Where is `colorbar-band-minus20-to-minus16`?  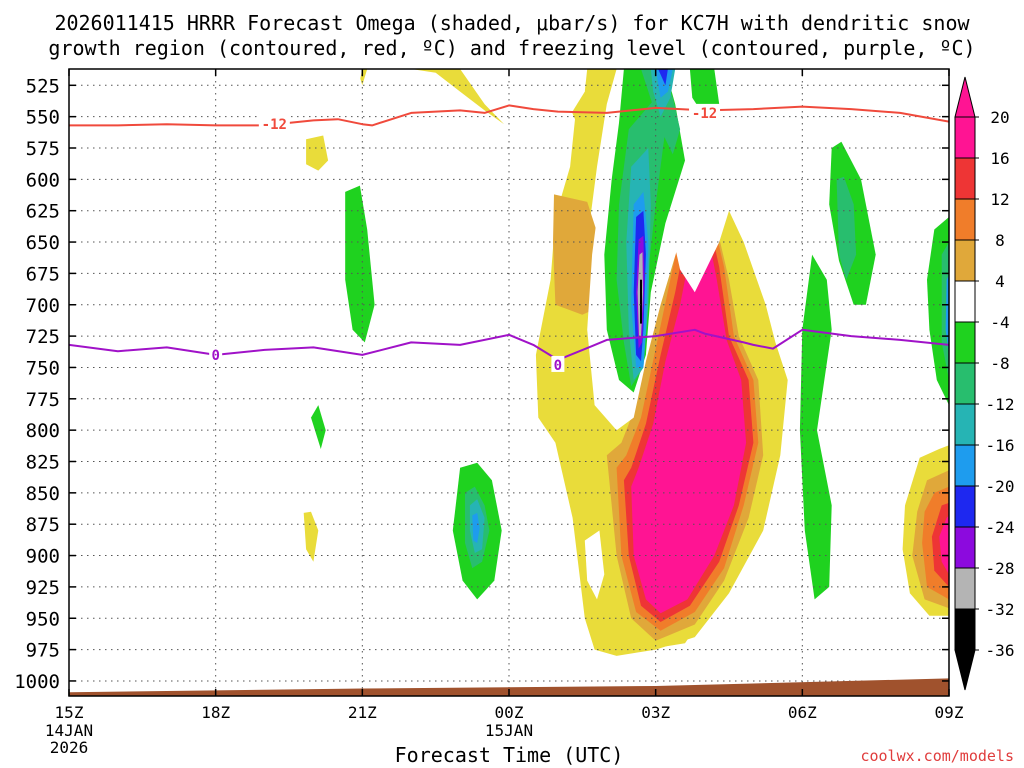 colorbar-band-minus20-to-minus16 is located at coordinates (965, 465).